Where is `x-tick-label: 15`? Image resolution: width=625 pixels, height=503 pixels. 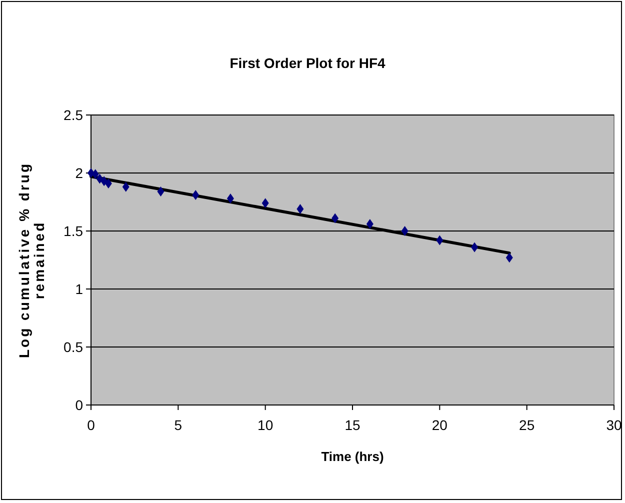
x-tick-label: 15 is located at coordinates (352, 425).